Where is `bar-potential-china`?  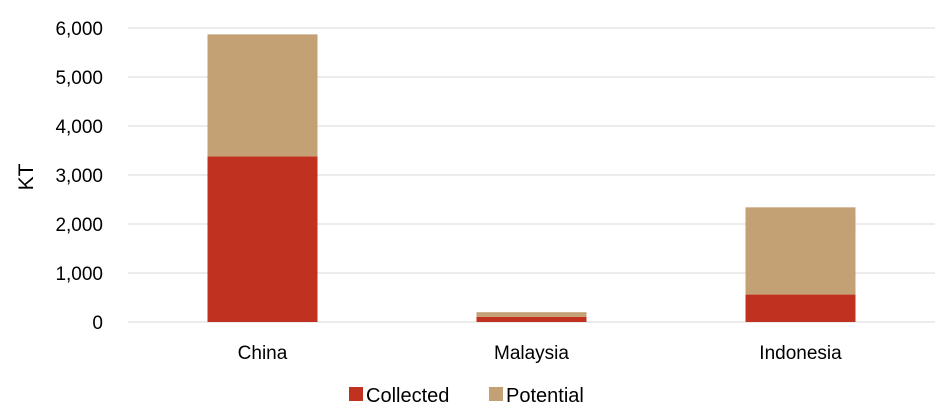
bar-potential-china is located at coordinates (262, 95).